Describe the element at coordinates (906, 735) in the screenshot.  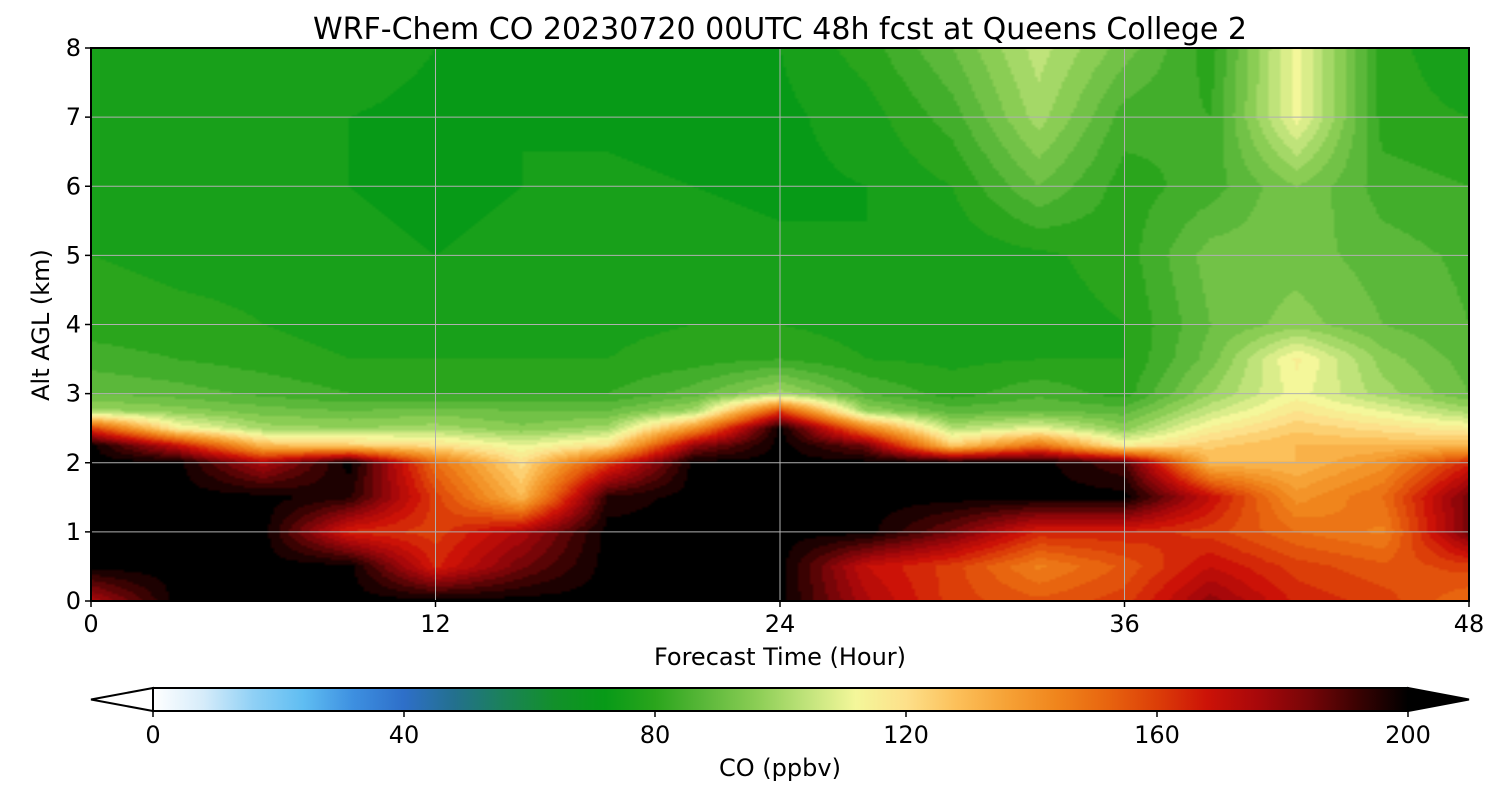
I see `colorbar-tick-label: 120` at that location.